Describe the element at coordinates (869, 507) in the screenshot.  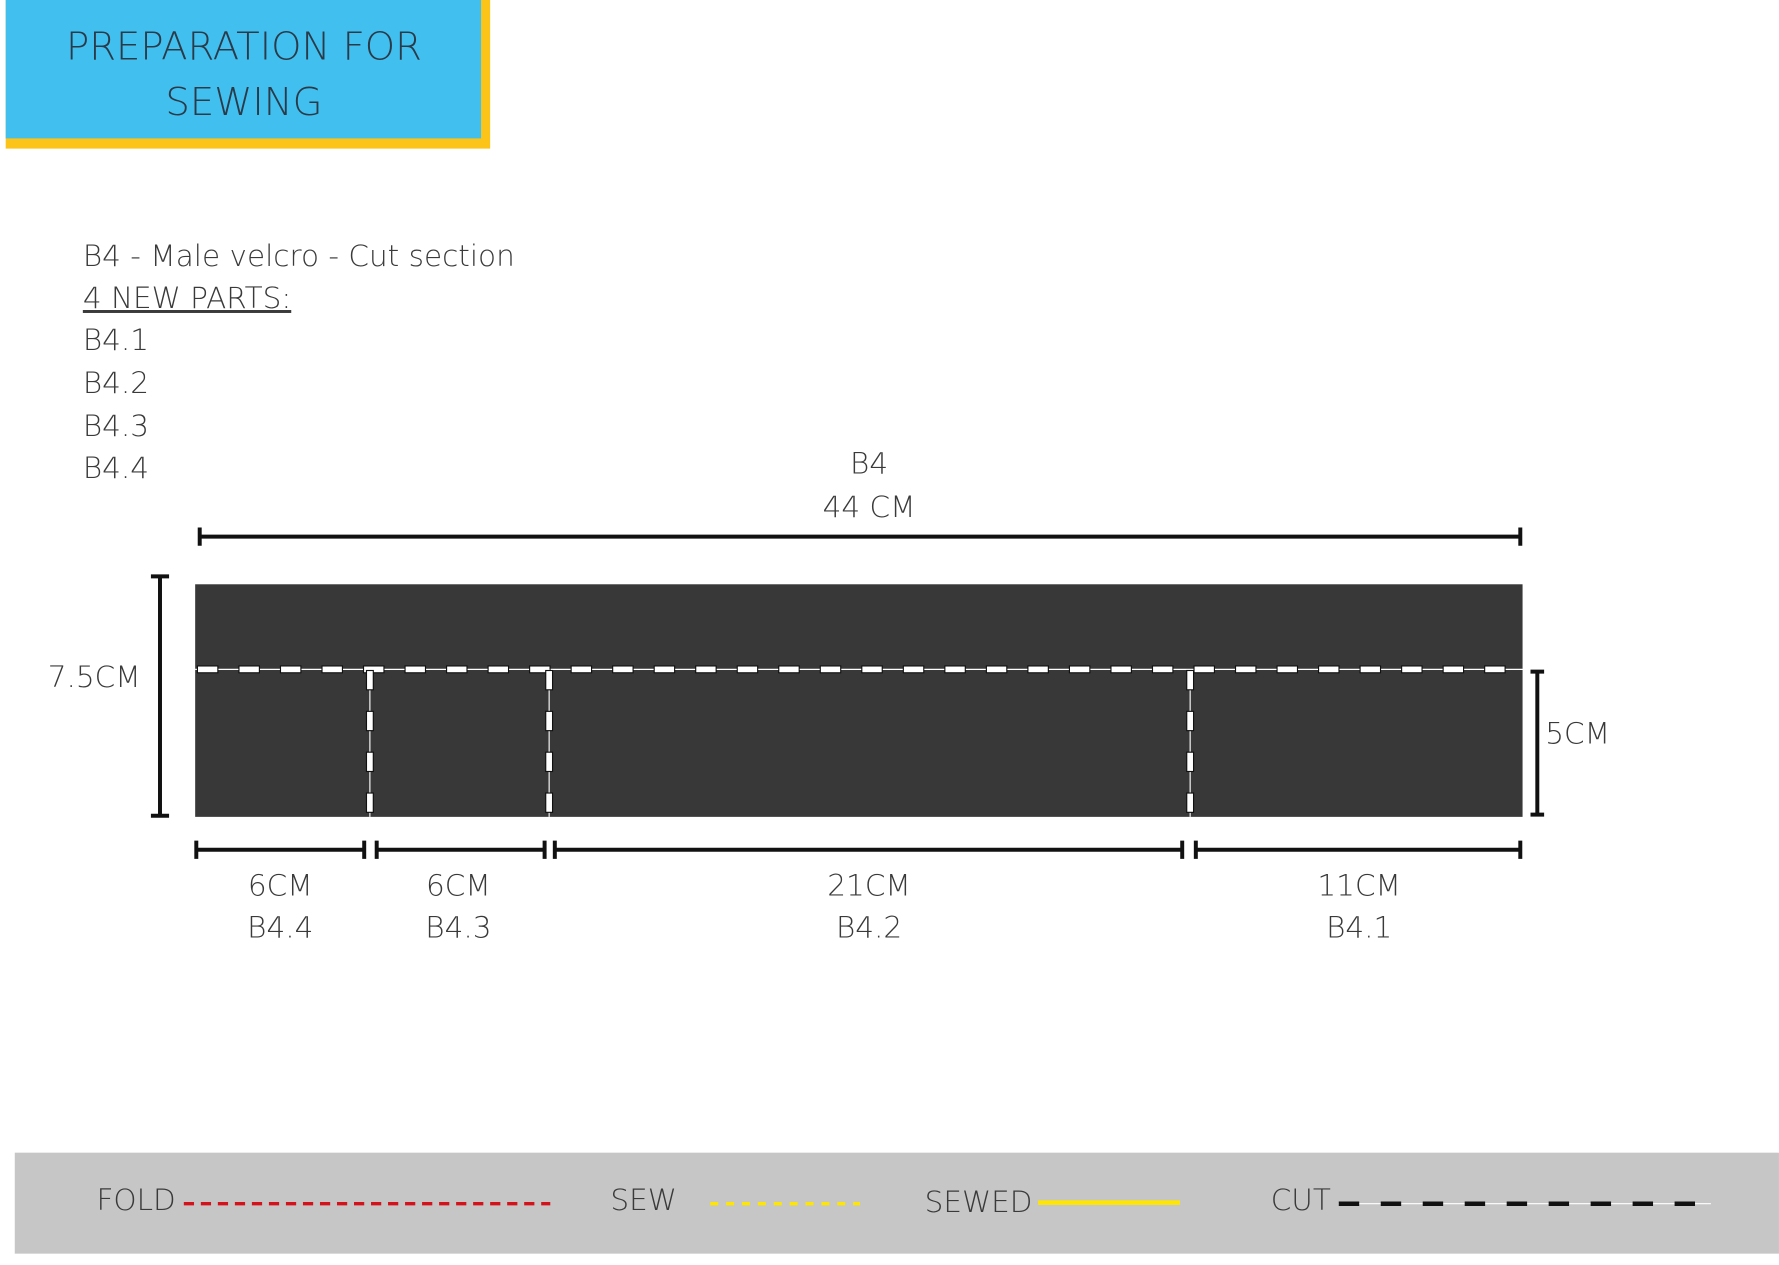
I see `top-length: 44 CM` at that location.